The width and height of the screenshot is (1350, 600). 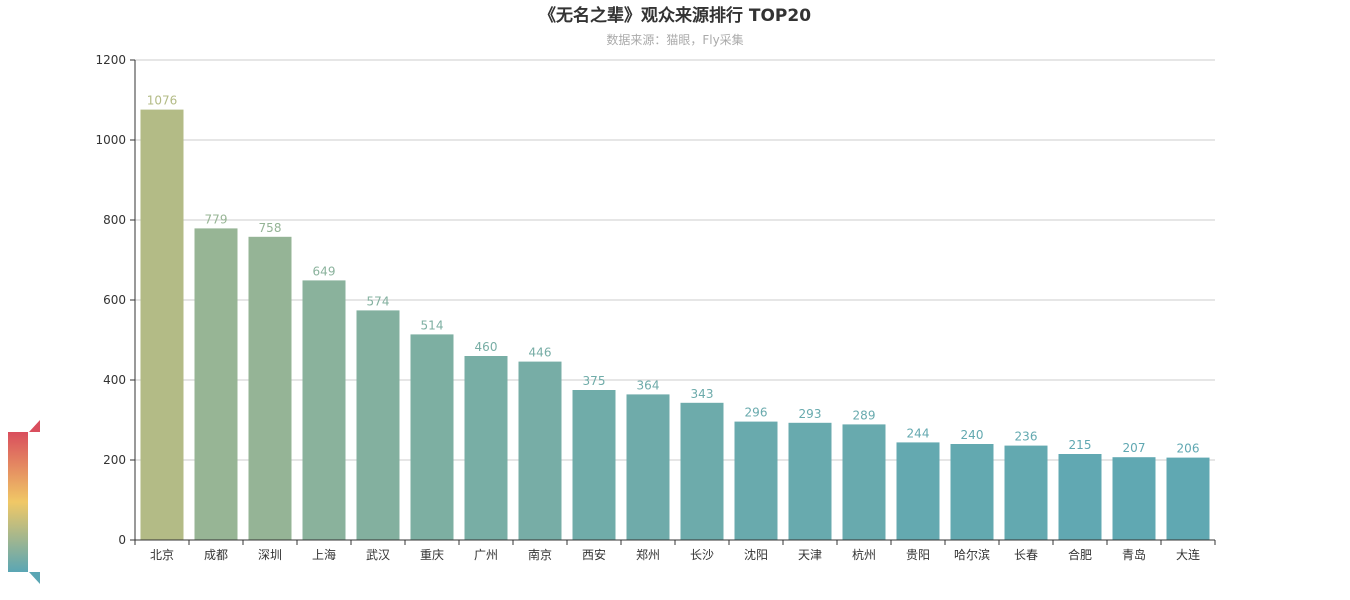 What do you see at coordinates (378, 555) in the screenshot?
I see `x-tick-label: 武汉` at bounding box center [378, 555].